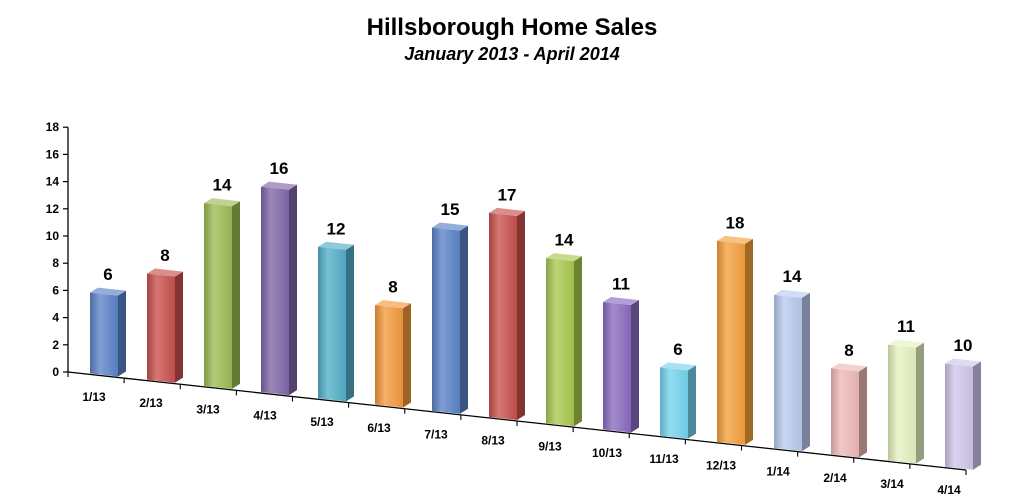 This screenshot has width=1024, height=503. Describe the element at coordinates (53, 127) in the screenshot. I see `y-tick-label: 18` at that location.